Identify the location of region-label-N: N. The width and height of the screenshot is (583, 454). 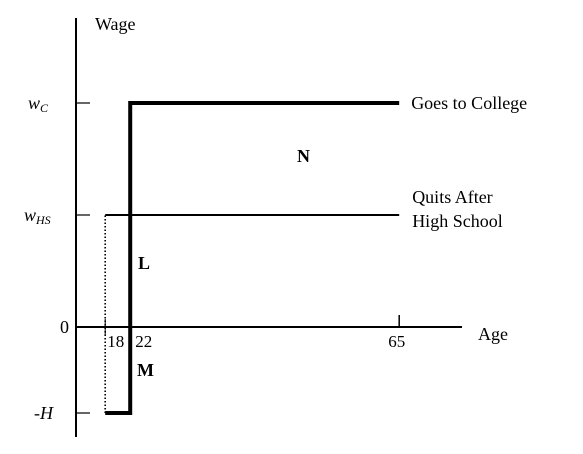
(303, 156).